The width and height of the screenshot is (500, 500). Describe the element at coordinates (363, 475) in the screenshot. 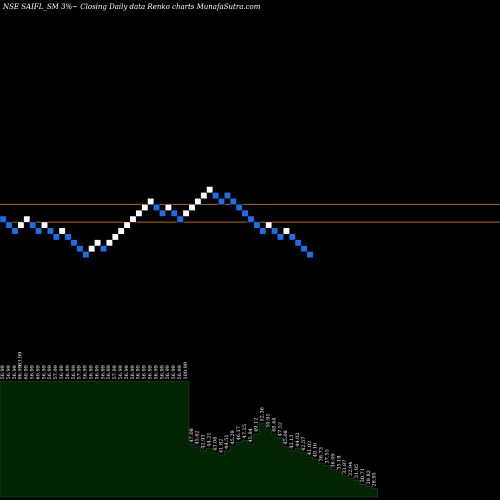

I see `volume-label: 30.71` at that location.